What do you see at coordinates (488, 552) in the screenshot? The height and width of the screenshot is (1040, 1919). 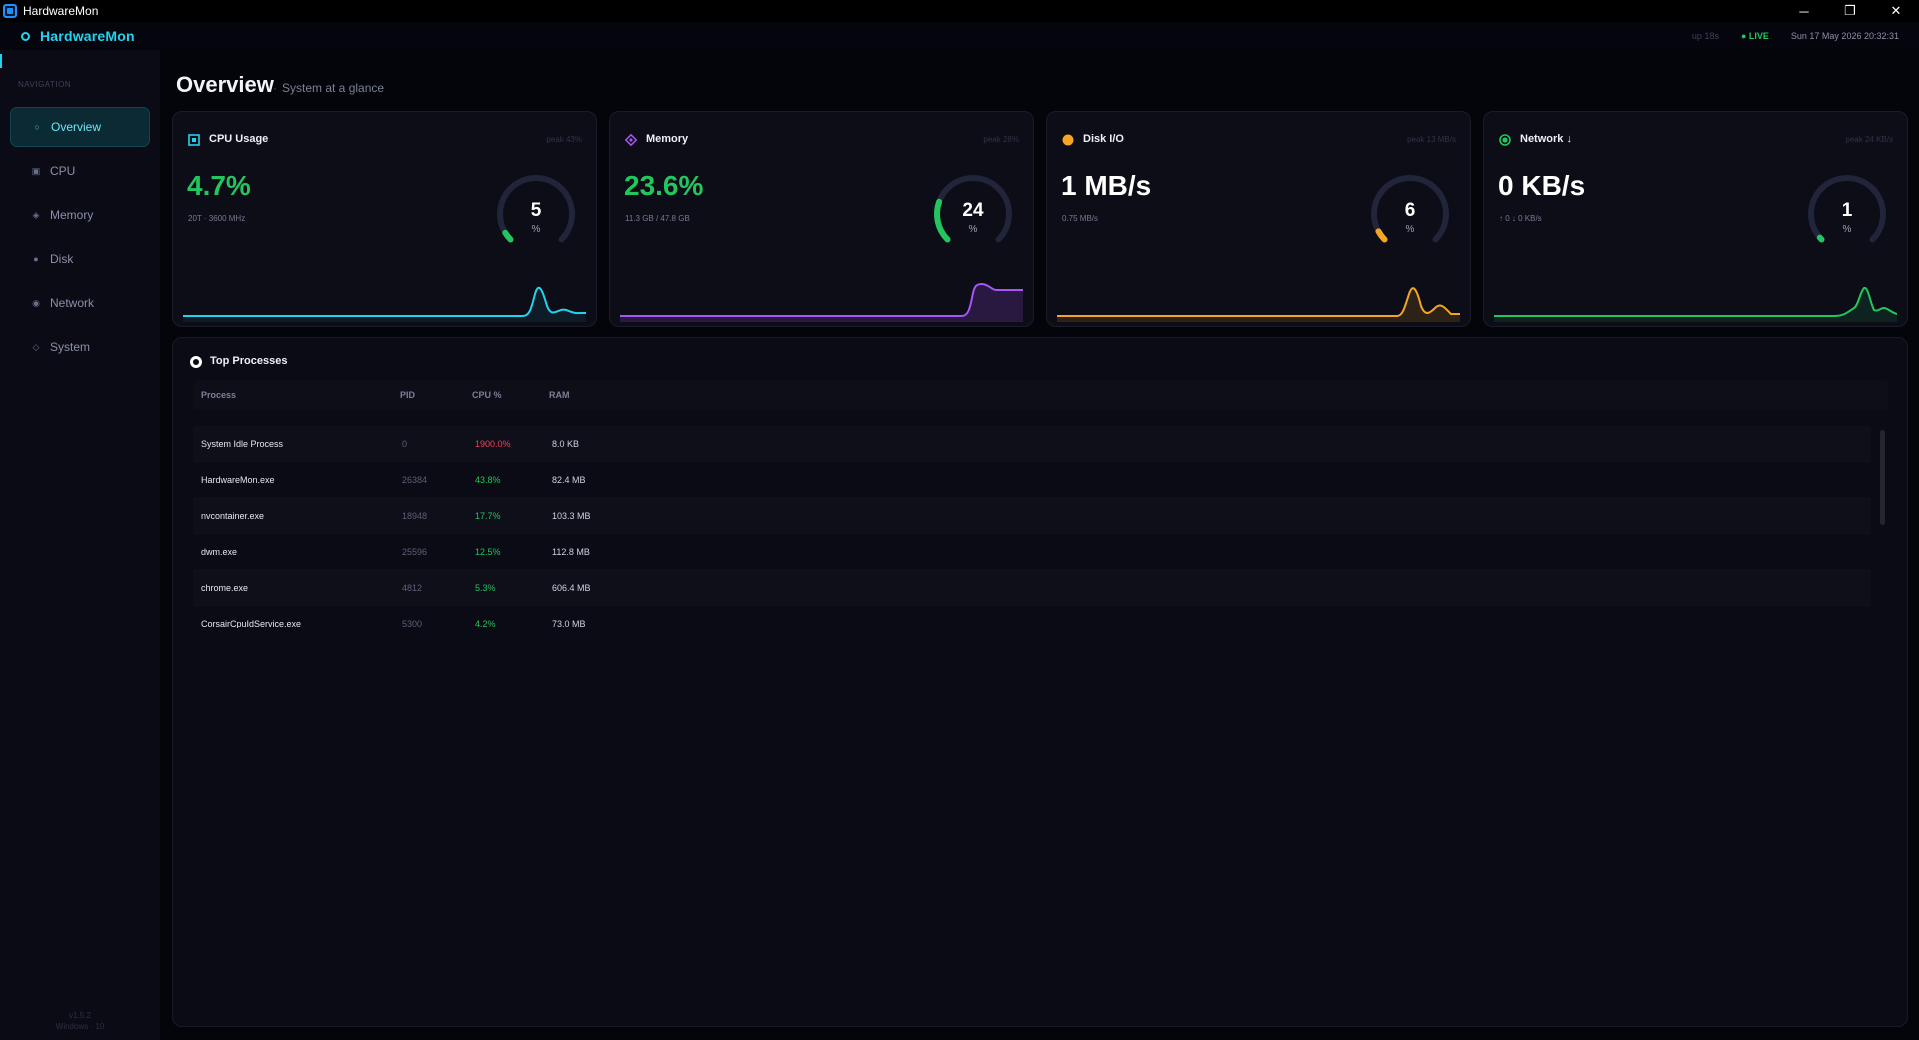 I see `process-cpu: 12.5%` at bounding box center [488, 552].